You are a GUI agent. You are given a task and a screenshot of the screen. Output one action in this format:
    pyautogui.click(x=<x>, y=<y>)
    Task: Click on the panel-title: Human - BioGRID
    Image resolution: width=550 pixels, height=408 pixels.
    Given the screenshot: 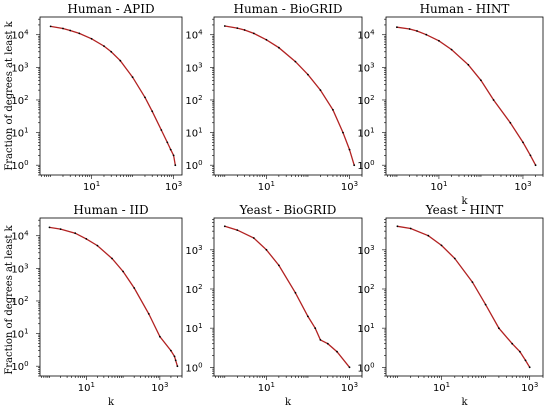 What is the action you would take?
    pyautogui.click(x=287, y=9)
    